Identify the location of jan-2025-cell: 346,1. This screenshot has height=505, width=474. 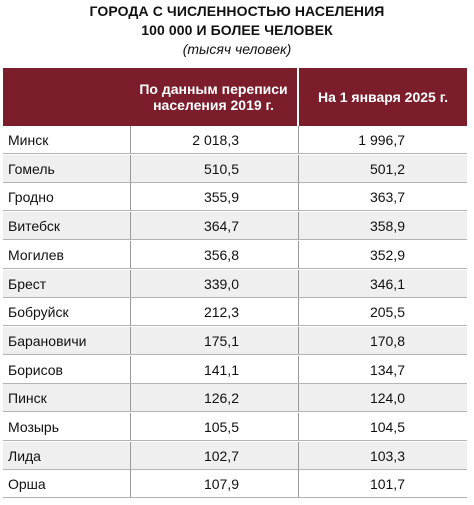
(387, 283).